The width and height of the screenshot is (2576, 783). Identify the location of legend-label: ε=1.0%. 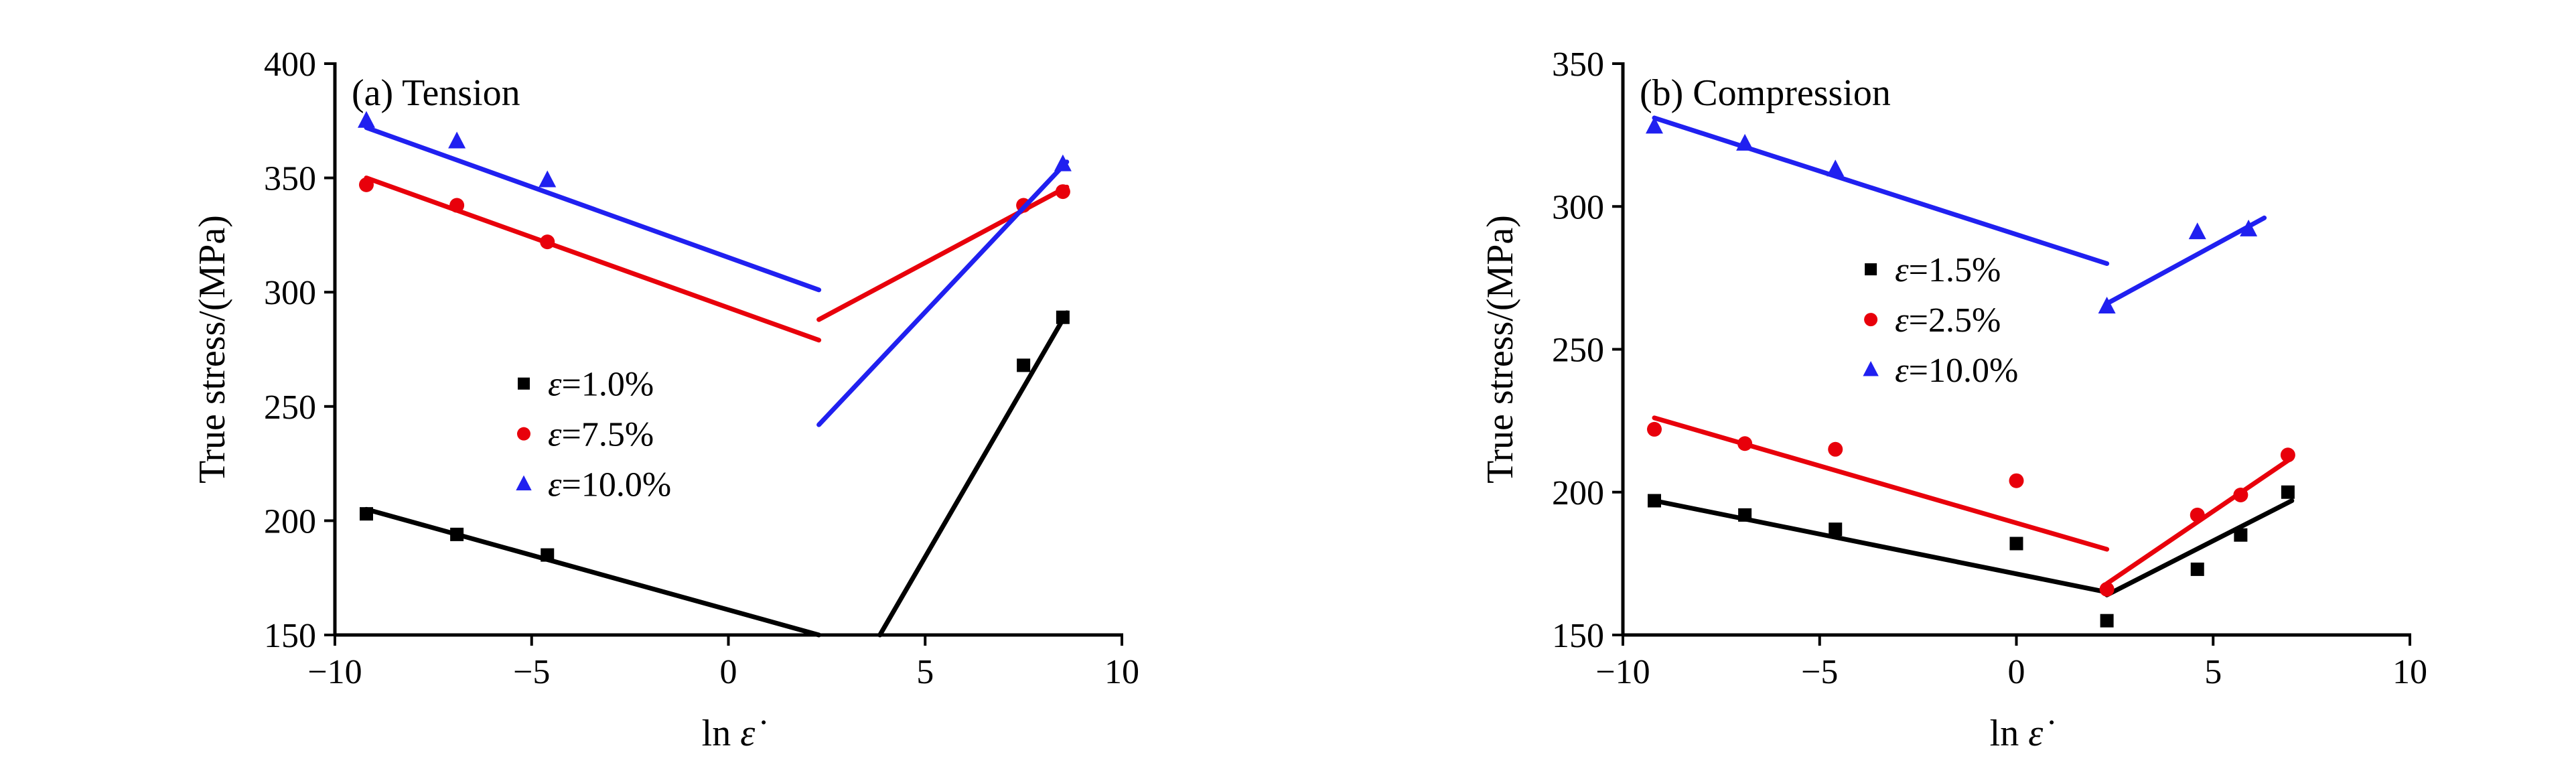
(601, 385).